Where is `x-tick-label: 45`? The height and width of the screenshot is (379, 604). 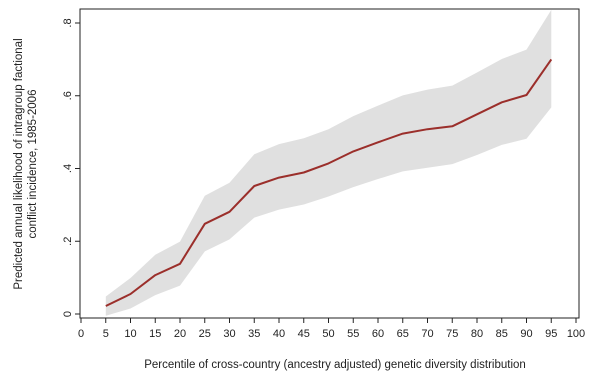 x-tick-label: 45 is located at coordinates (304, 334).